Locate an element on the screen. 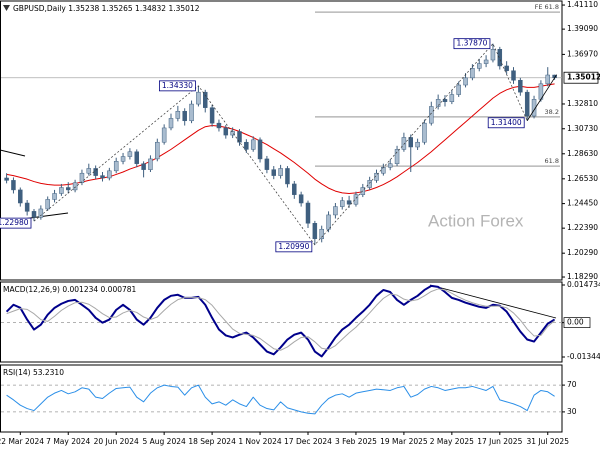 Image resolution: width=600 pixels, height=450 pixels. annotation-label: 1.31400 is located at coordinates (506, 122).